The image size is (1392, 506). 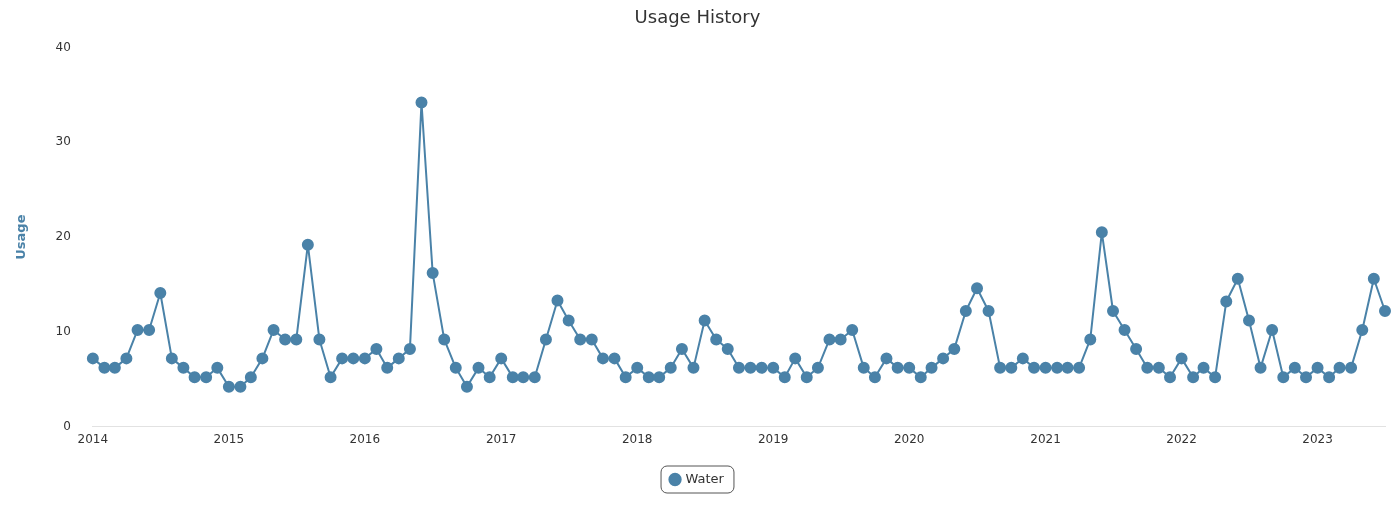 What do you see at coordinates (63, 236) in the screenshot?
I see `y-tick-label: 20` at bounding box center [63, 236].